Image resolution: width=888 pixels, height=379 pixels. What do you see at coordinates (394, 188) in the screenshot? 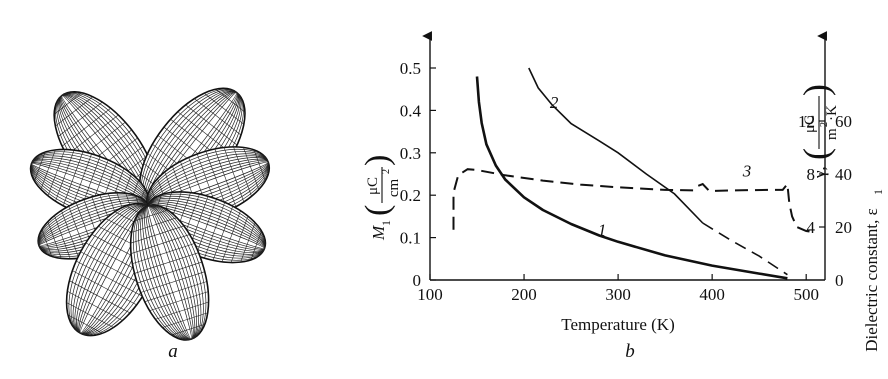
I see `left-axis-unit-den: cm` at bounding box center [394, 188].